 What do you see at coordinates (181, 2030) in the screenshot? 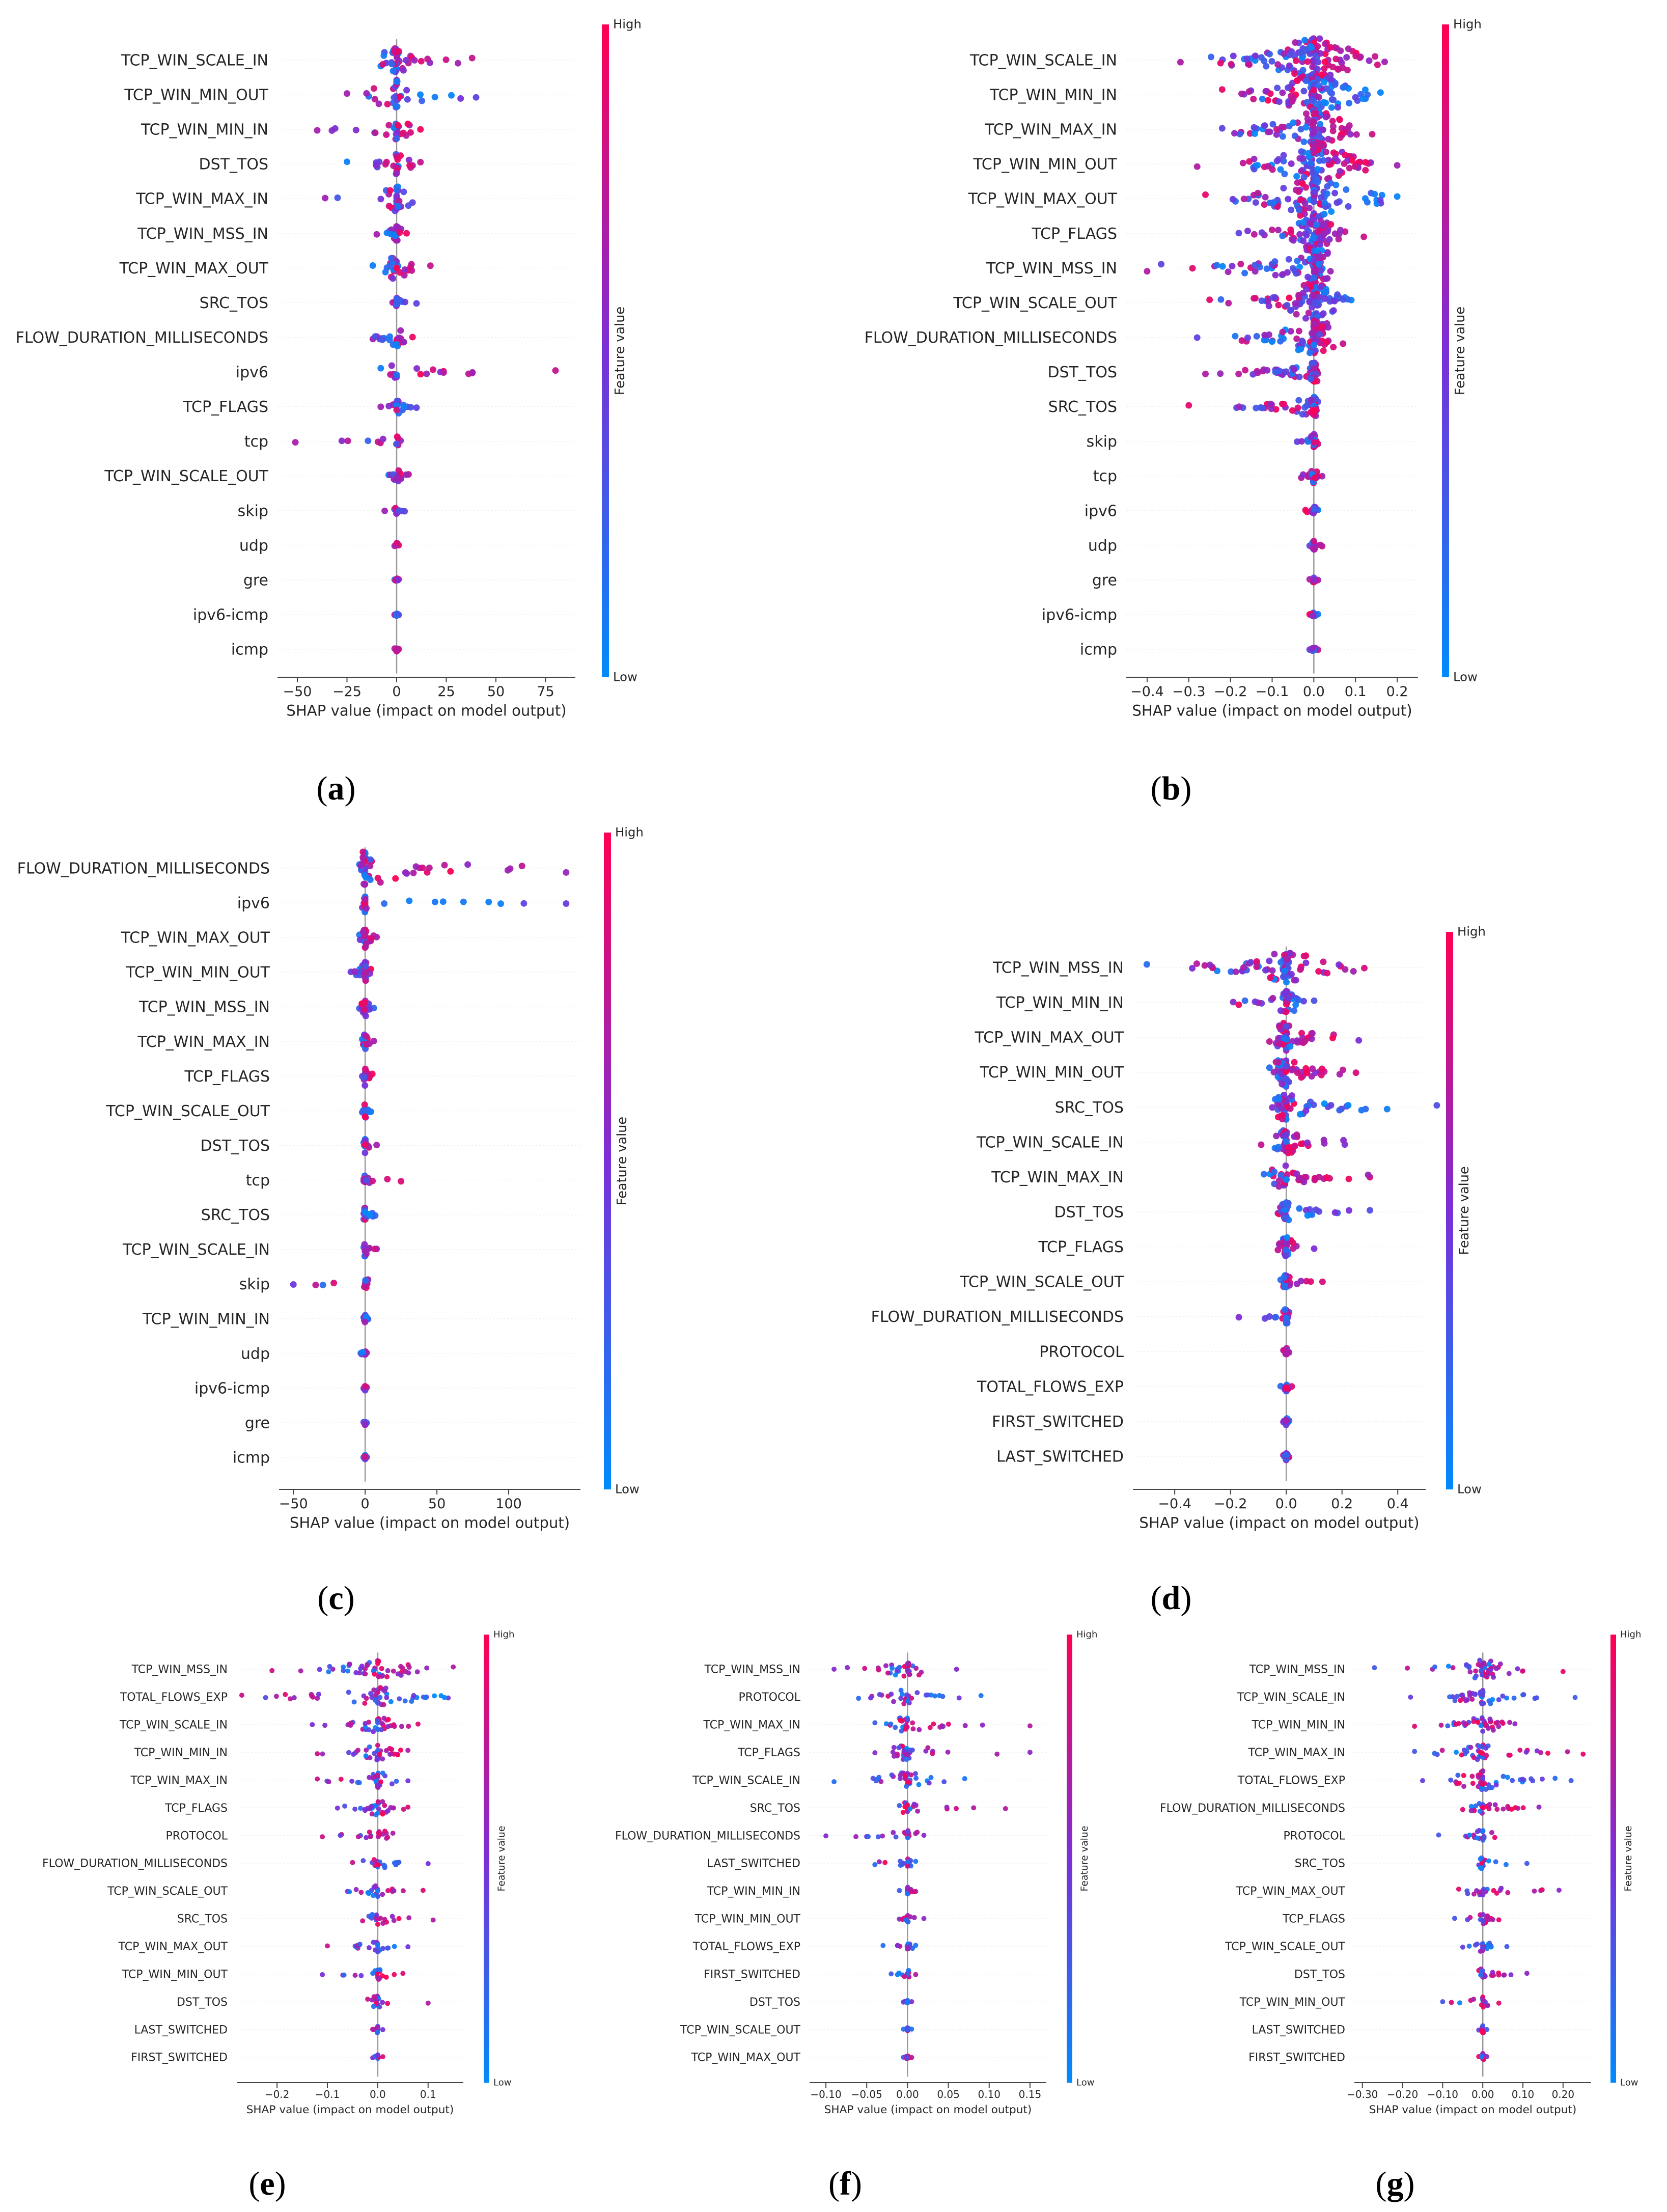
I see `feature-label: LAST_SWITCHED` at bounding box center [181, 2030].